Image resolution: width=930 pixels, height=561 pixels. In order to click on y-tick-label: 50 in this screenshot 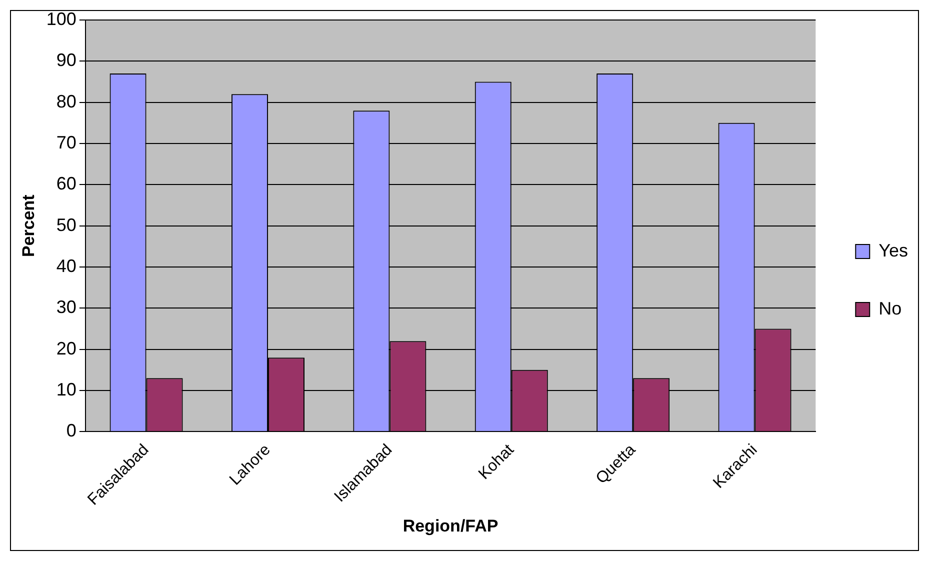, I will do `click(66, 224)`.